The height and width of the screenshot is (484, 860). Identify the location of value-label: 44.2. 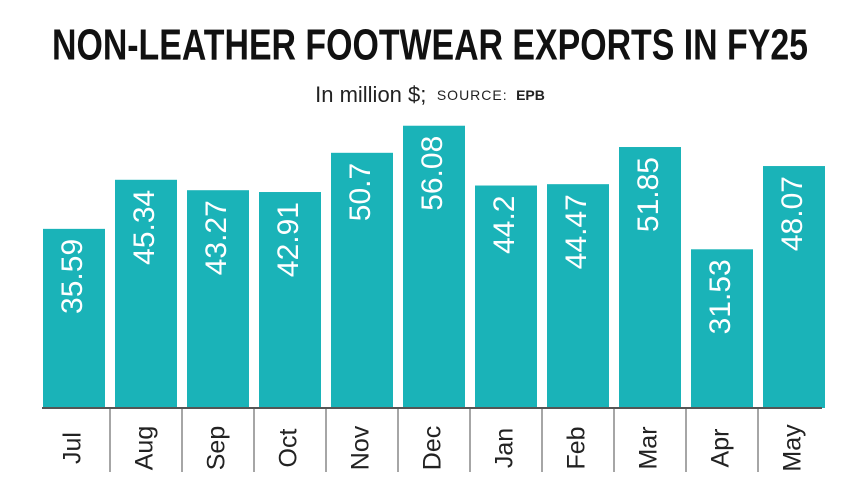
(504, 225).